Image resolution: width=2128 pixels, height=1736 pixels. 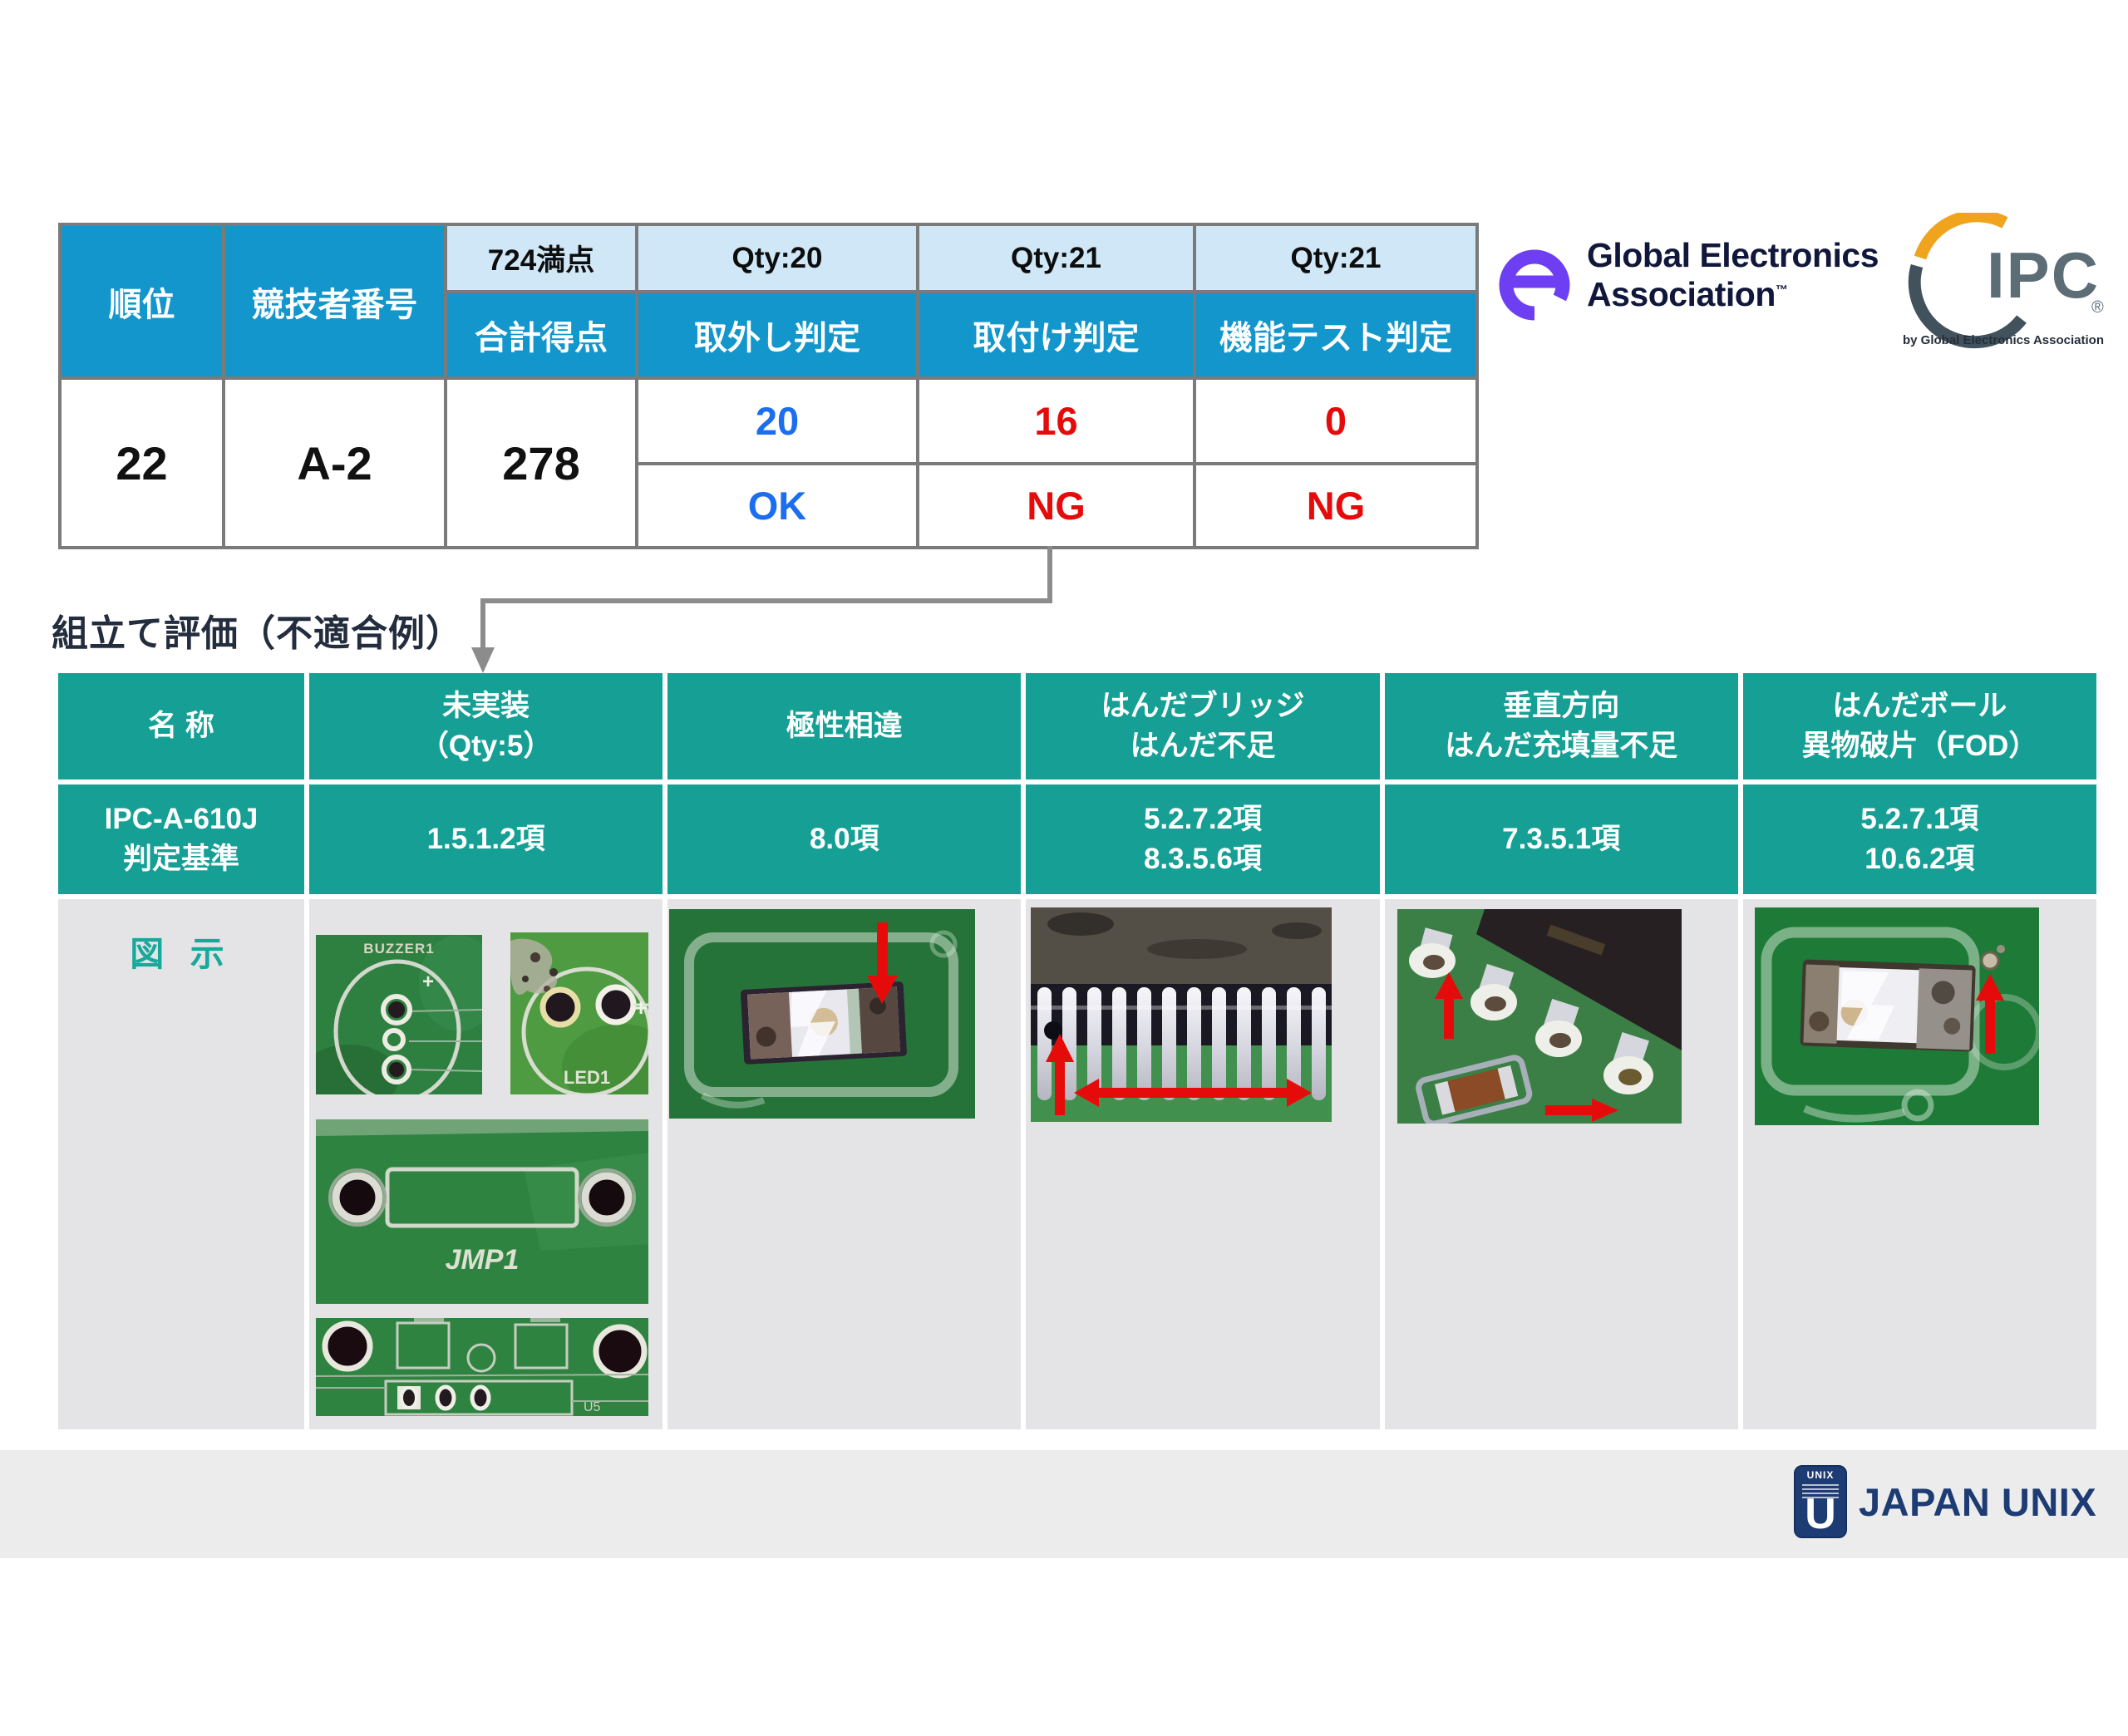 What do you see at coordinates (1064, 1504) in the screenshot?
I see `footer-band` at bounding box center [1064, 1504].